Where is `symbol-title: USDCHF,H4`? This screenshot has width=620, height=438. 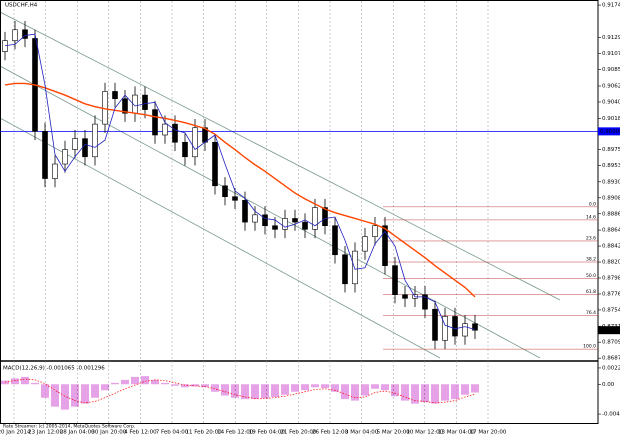 symbol-title: USDCHF,H4 is located at coordinates (21, 6).